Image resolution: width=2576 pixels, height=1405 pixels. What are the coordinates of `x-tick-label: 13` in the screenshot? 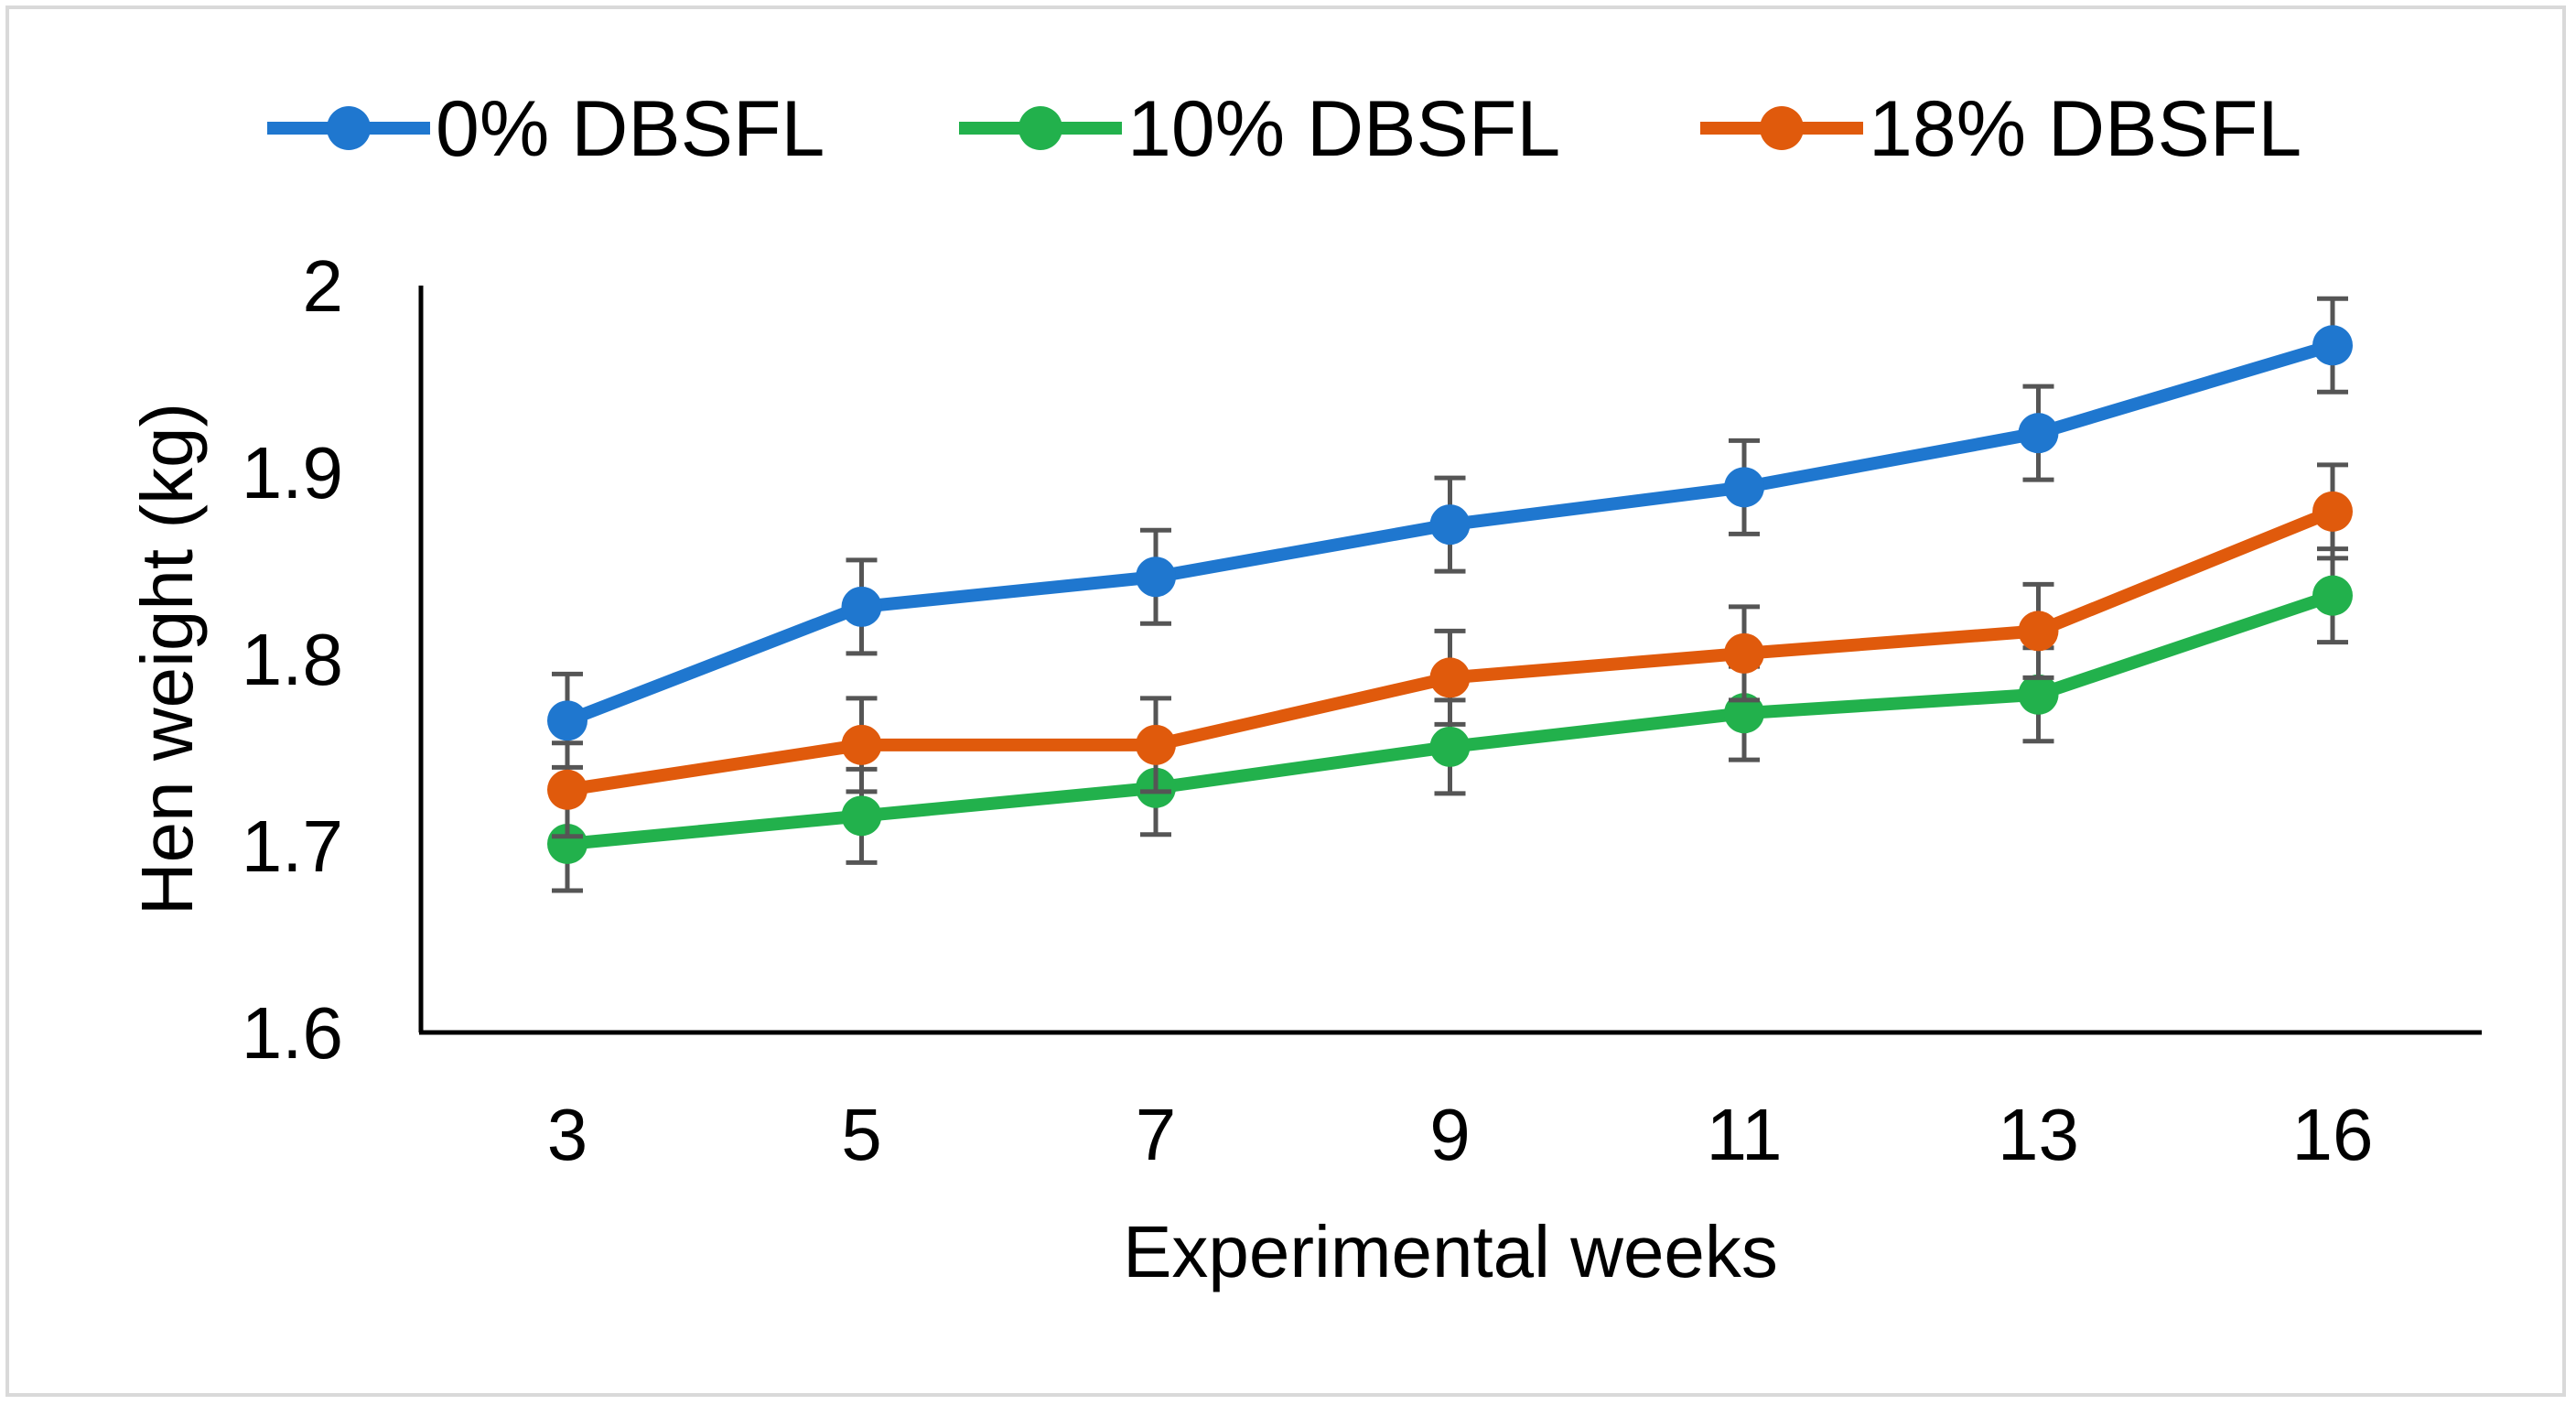 It's located at (2038, 1134).